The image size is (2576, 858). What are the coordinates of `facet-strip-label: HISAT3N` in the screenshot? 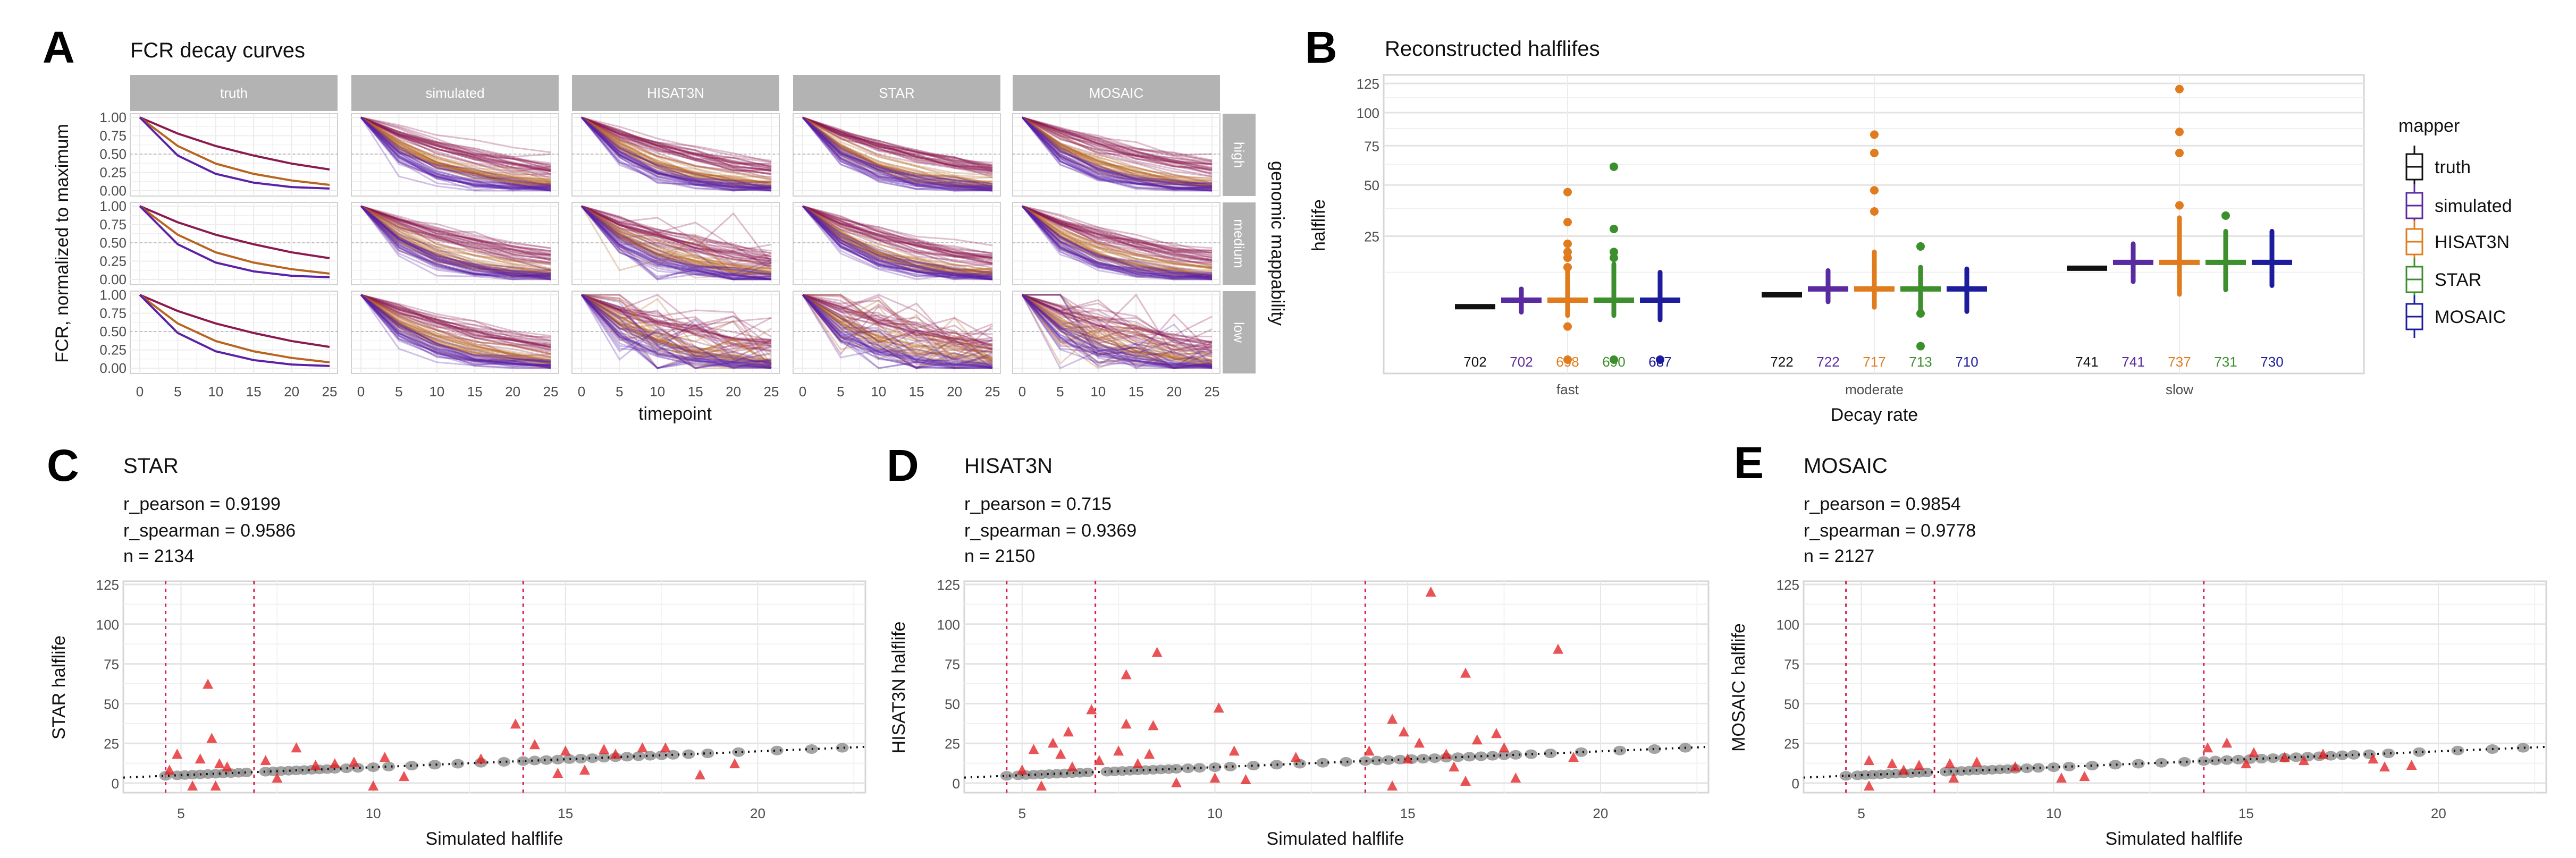 It's located at (675, 93).